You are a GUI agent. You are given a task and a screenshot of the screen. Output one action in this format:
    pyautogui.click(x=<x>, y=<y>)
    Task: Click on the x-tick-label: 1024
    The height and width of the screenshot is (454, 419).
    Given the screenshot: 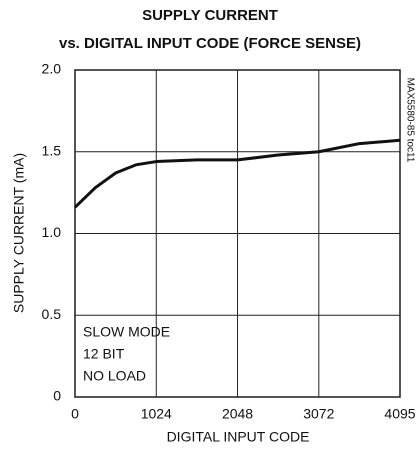 What is the action you would take?
    pyautogui.click(x=156, y=414)
    